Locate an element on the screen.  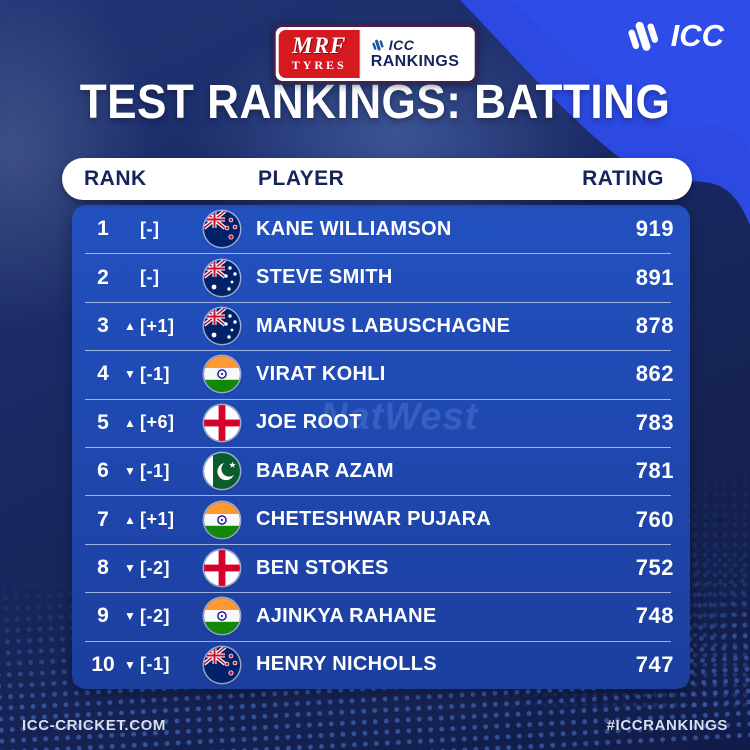
player-name: STEVE SMITH is located at coordinates (324, 277).